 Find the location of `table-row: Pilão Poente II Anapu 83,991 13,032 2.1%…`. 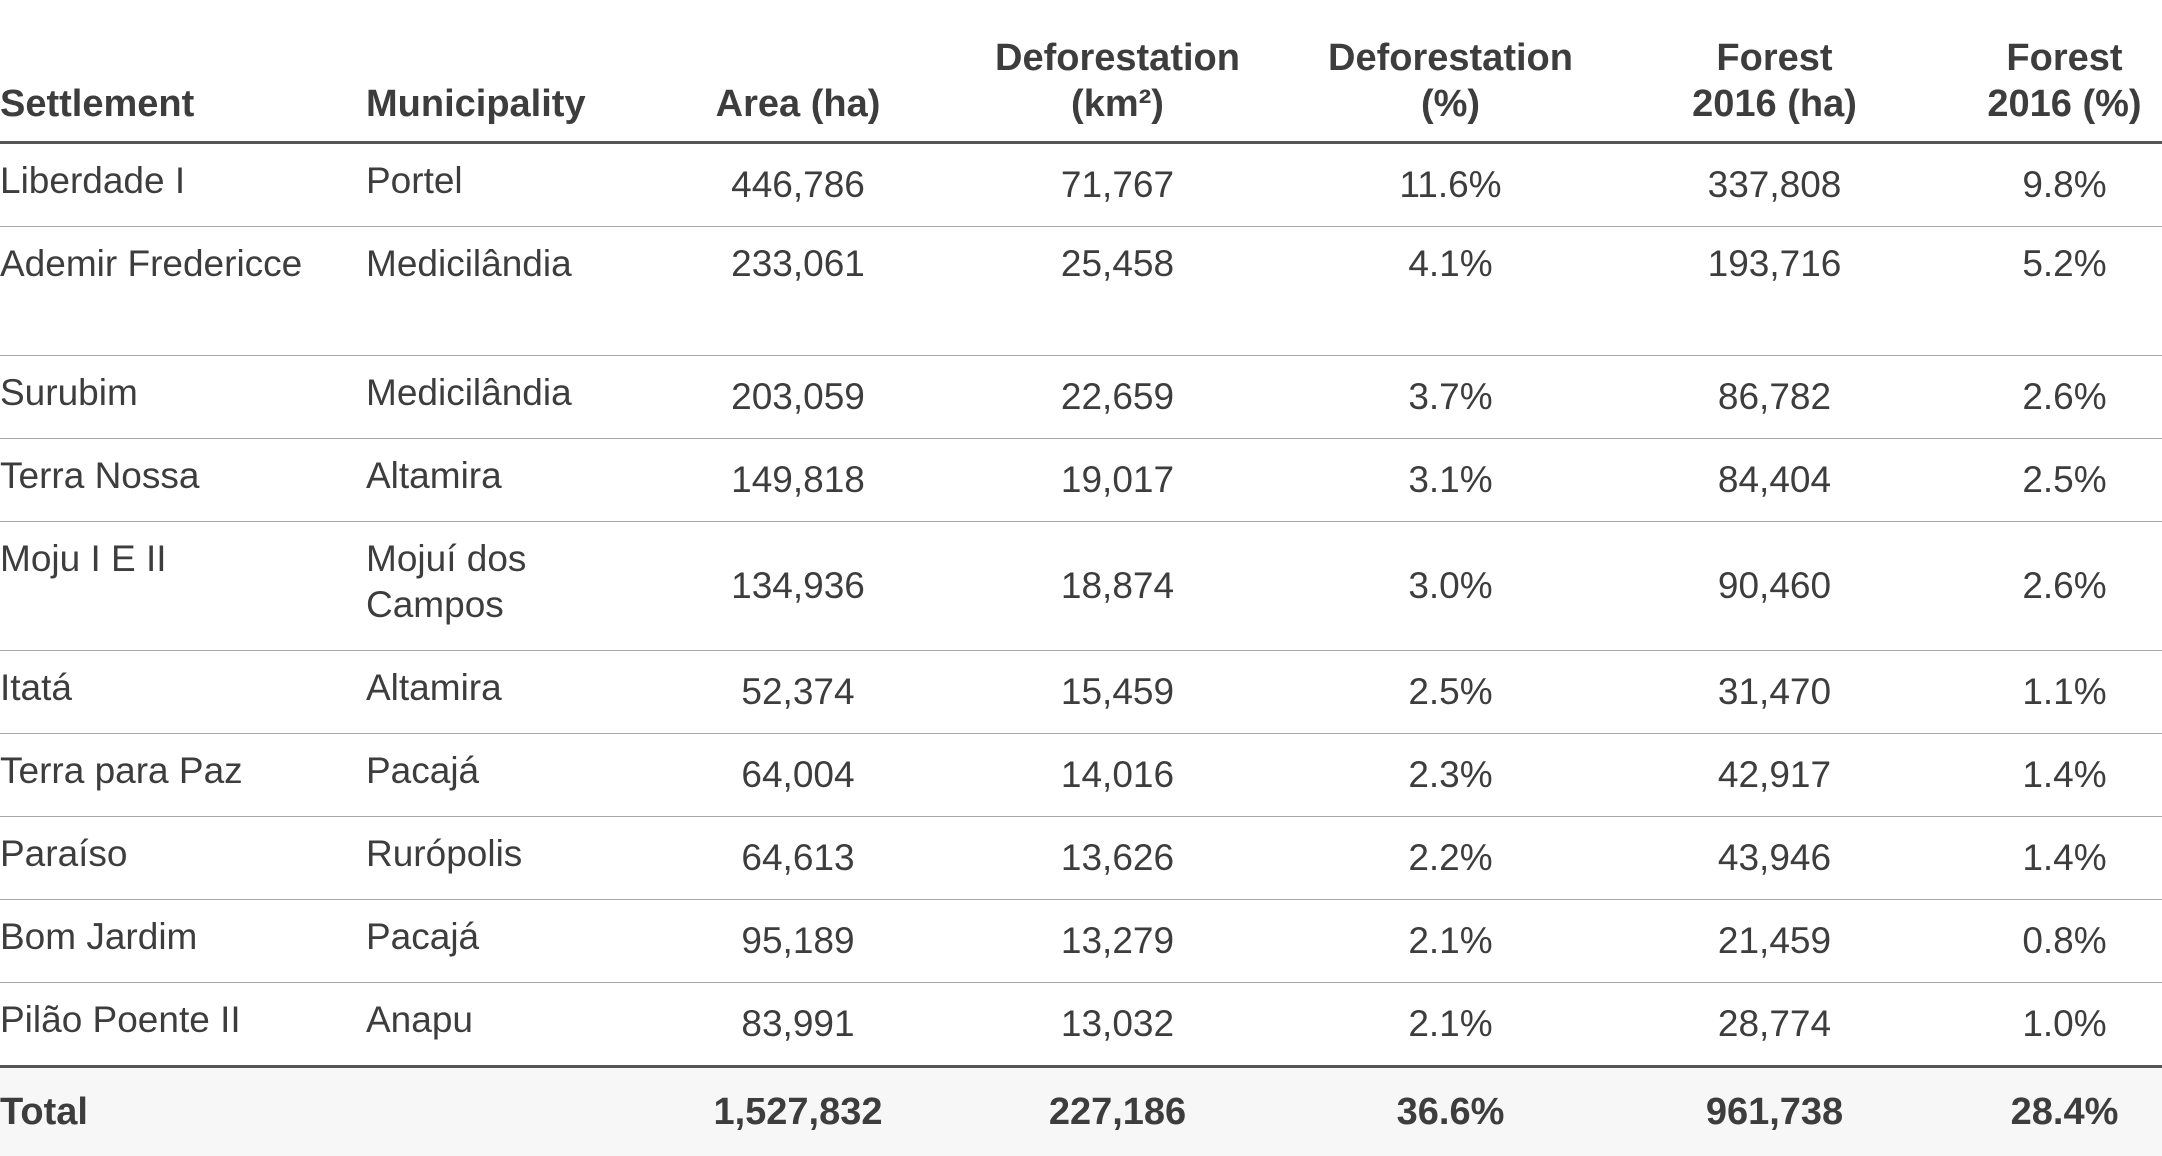

table-row: Pilão Poente II Anapu 83,991 13,032 2.1%… is located at coordinates (1081, 1025).